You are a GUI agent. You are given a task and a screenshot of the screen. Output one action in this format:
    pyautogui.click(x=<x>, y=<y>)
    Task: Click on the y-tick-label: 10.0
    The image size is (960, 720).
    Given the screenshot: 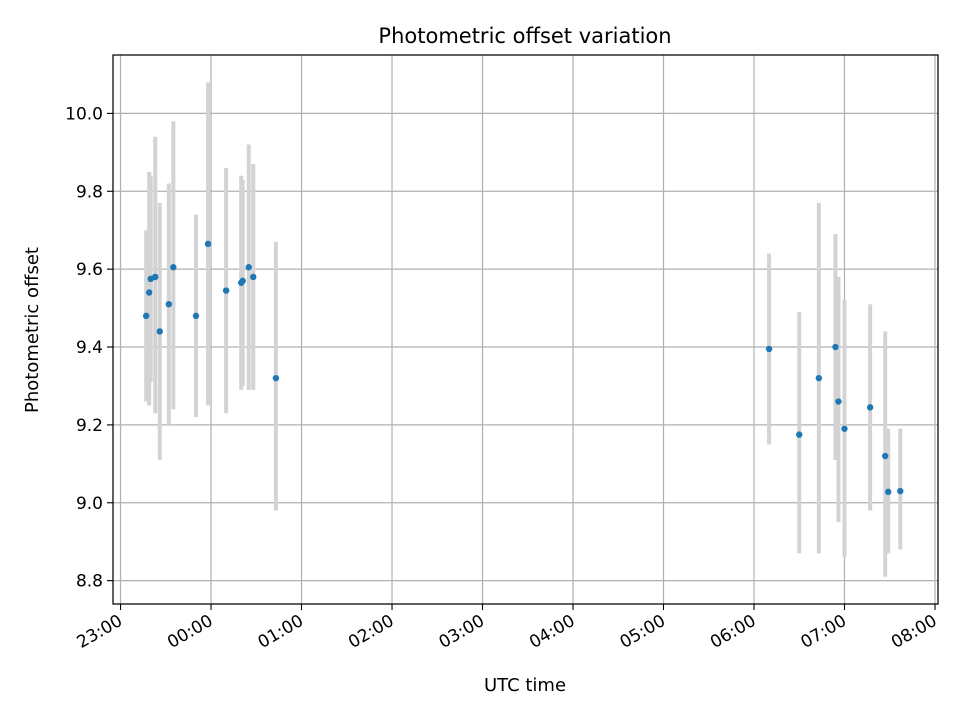 What is the action you would take?
    pyautogui.click(x=84, y=114)
    